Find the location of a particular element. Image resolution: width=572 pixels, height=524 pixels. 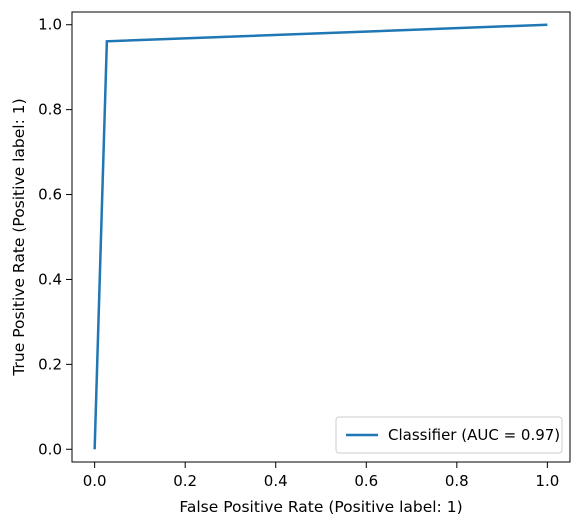

y-tick-label: 1.0 is located at coordinates (50, 25).